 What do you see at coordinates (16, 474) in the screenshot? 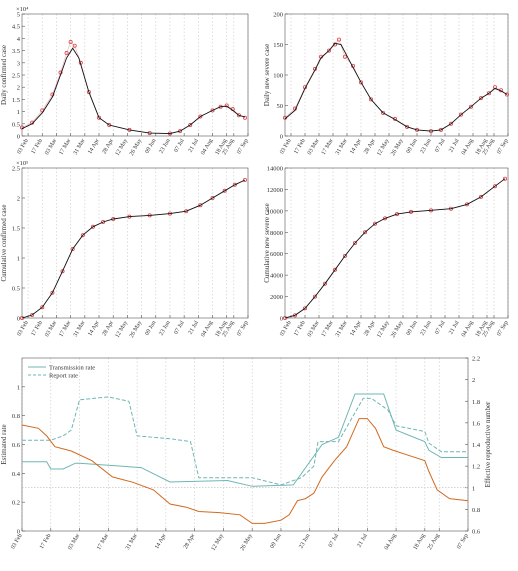
I see `y-tick-label: 0.4` at bounding box center [16, 474].